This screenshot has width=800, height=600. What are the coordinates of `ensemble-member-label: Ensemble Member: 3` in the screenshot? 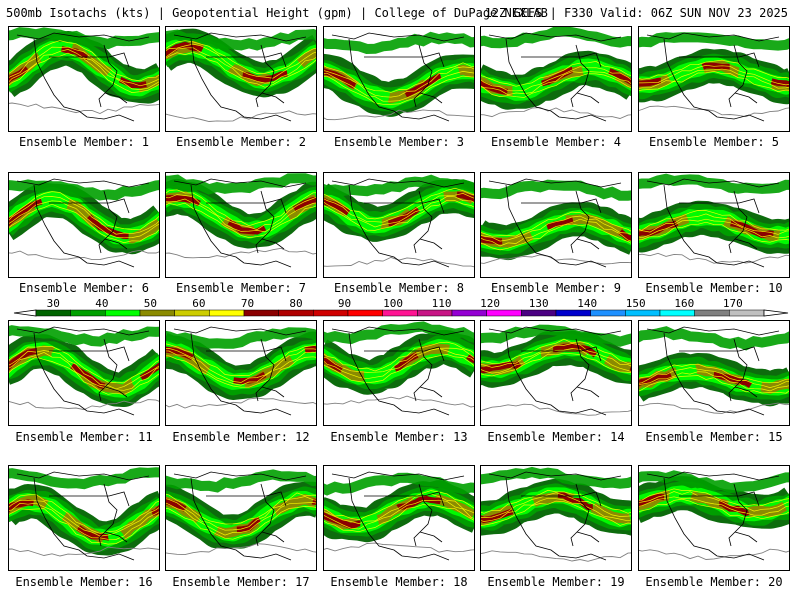 It's located at (399, 142).